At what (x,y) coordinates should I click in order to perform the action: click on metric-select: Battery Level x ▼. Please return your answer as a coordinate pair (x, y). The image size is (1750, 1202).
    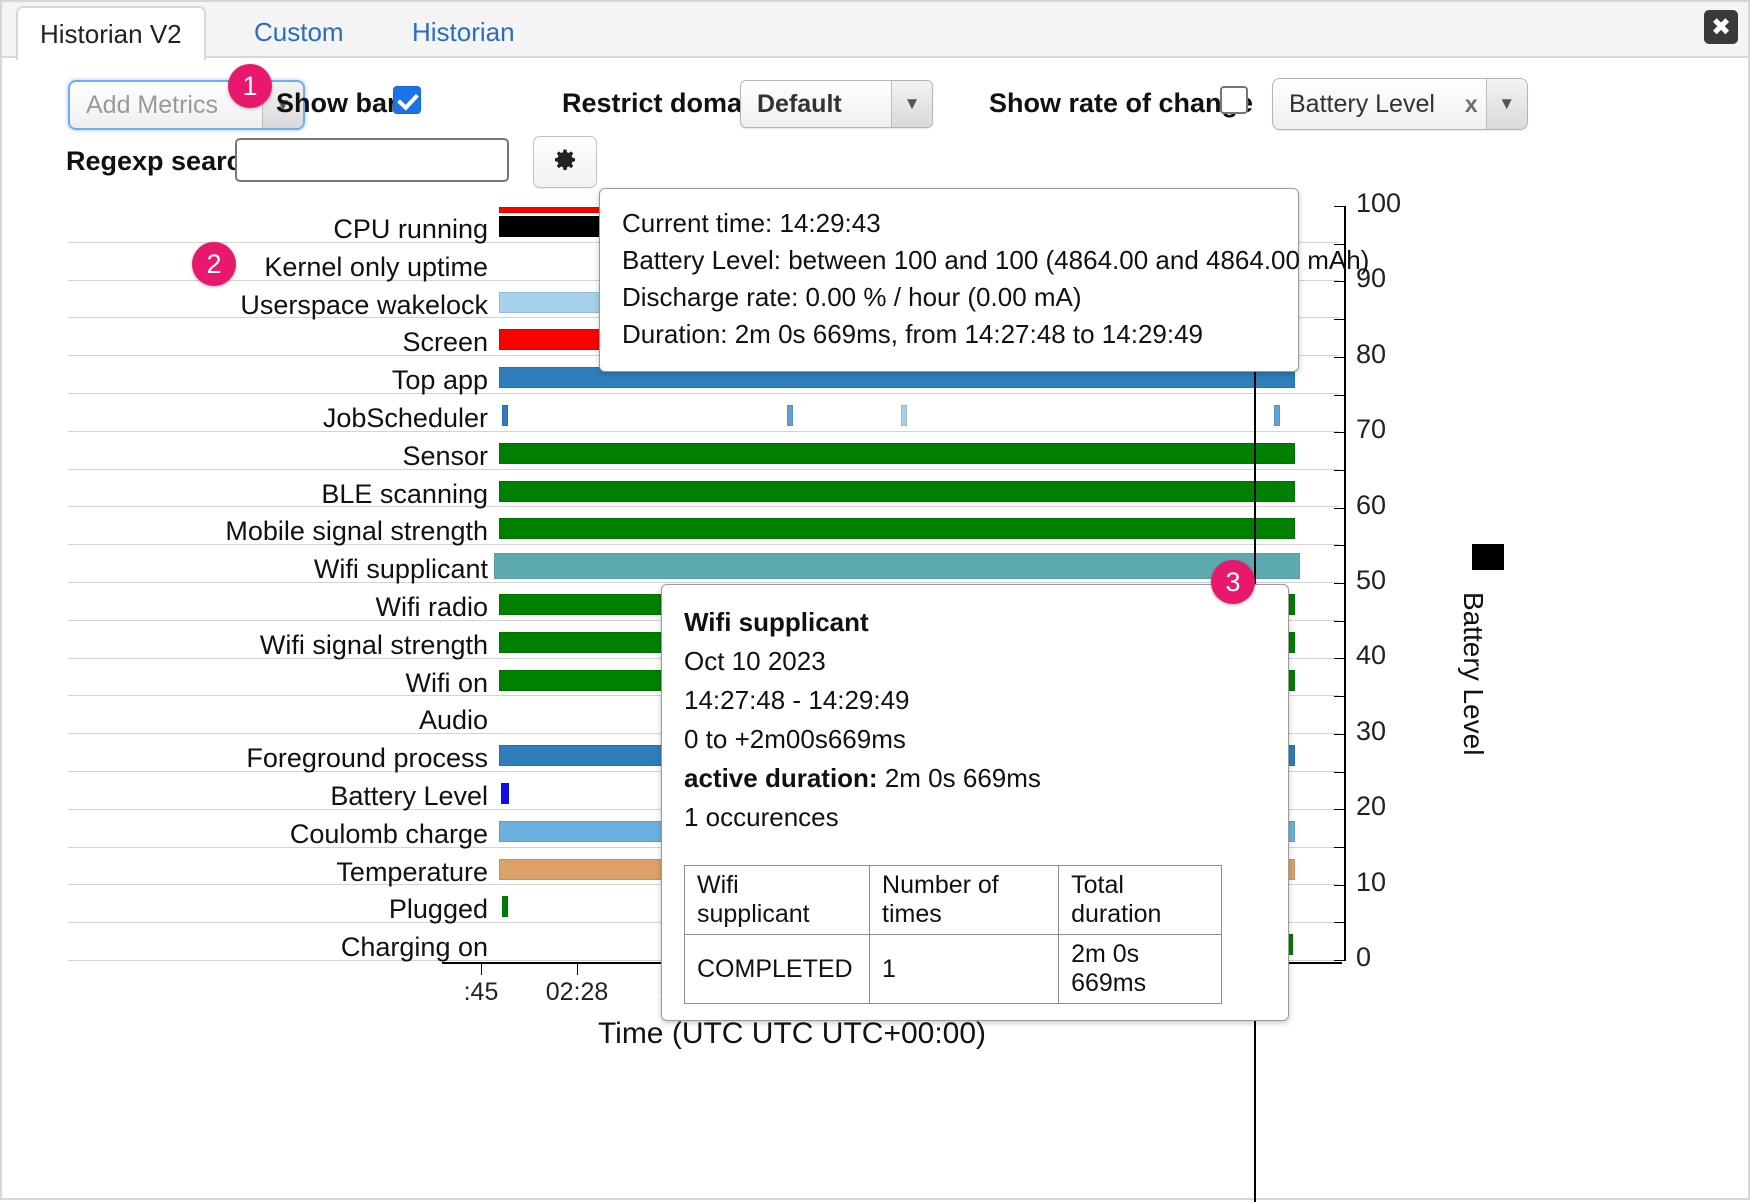
    Looking at the image, I should click on (1400, 104).